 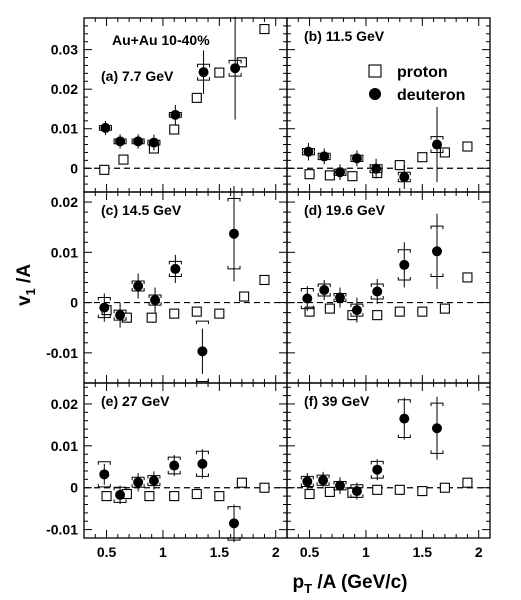 I want to click on x-axis-label-main: p, so click(x=299, y=582).